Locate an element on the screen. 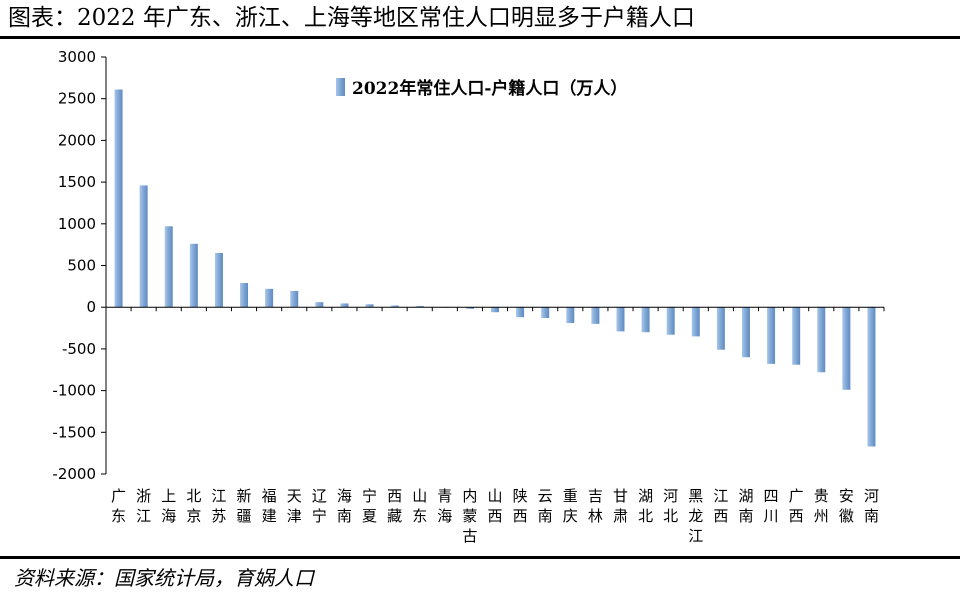  legend: 2022年常住人口-户籍人口（万人） is located at coordinates (481, 88).